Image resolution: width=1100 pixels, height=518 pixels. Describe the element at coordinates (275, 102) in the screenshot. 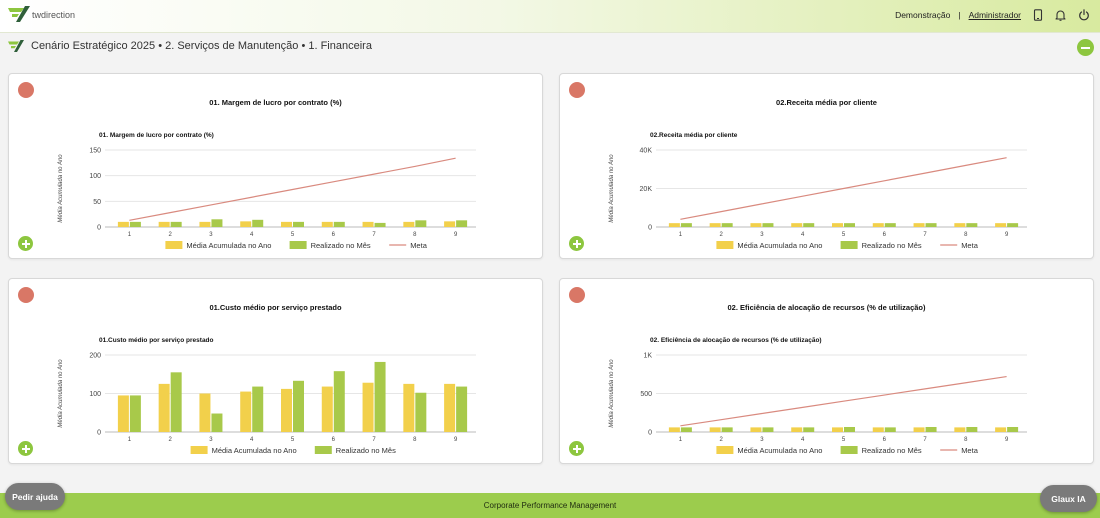

I see `card-title: 01. Margem de lucro por contrato (%)` at that location.